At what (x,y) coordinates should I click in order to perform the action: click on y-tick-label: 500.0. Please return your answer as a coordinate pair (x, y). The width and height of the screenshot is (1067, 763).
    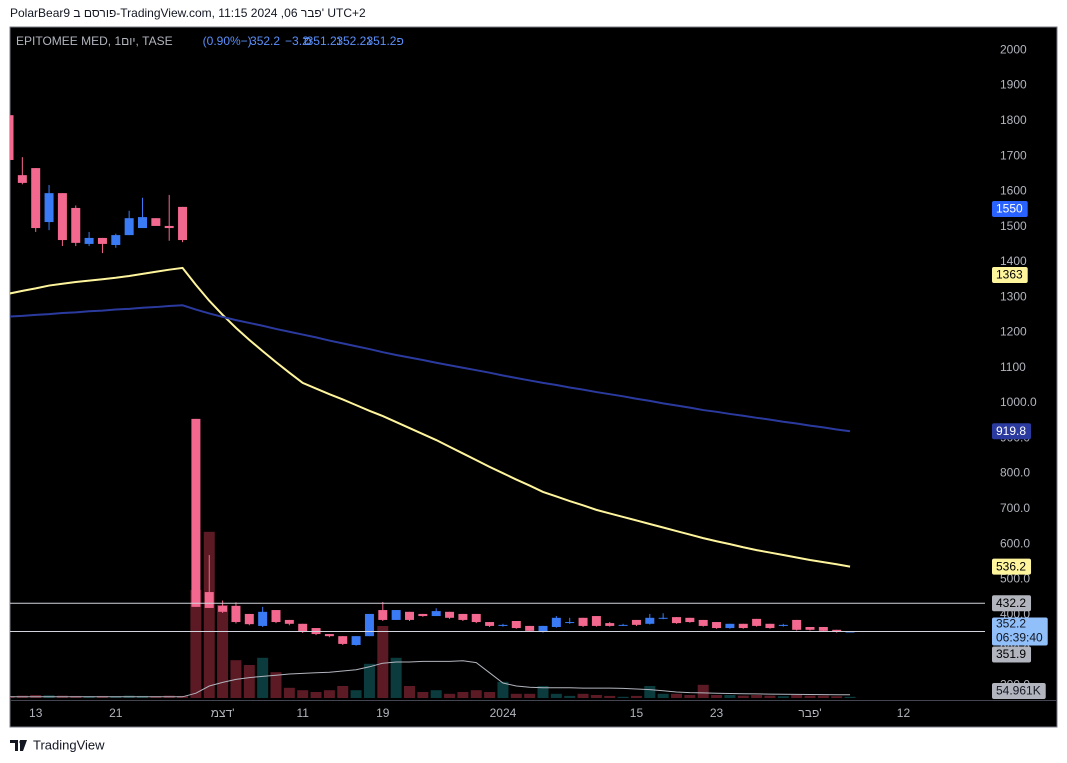
    Looking at the image, I should click on (1015, 579).